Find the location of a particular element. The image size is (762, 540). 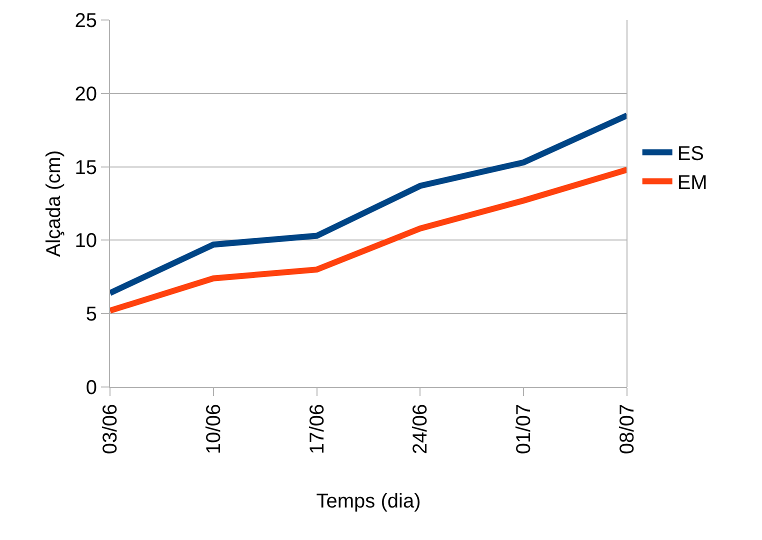

legend-label: ES is located at coordinates (690, 154).